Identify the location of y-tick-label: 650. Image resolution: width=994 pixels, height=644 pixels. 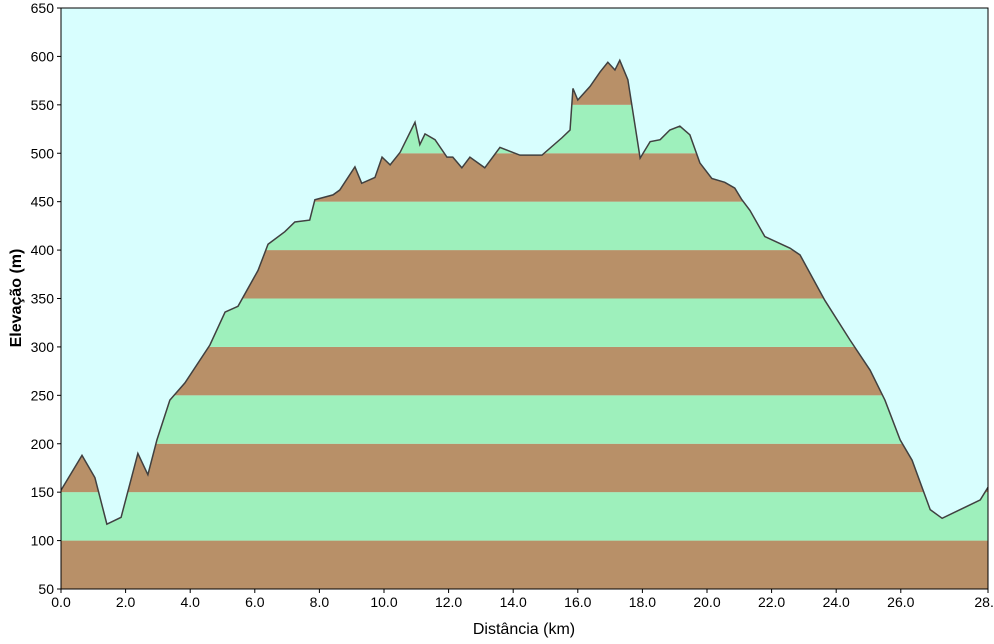
(43, 8).